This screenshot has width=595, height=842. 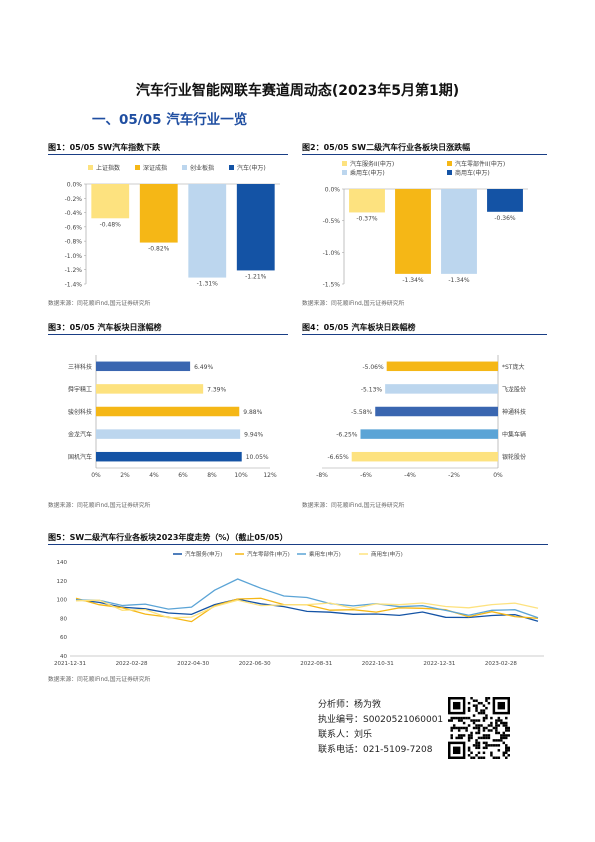 What do you see at coordinates (257, 457) in the screenshot?
I see `data-label: 10.05%` at bounding box center [257, 457].